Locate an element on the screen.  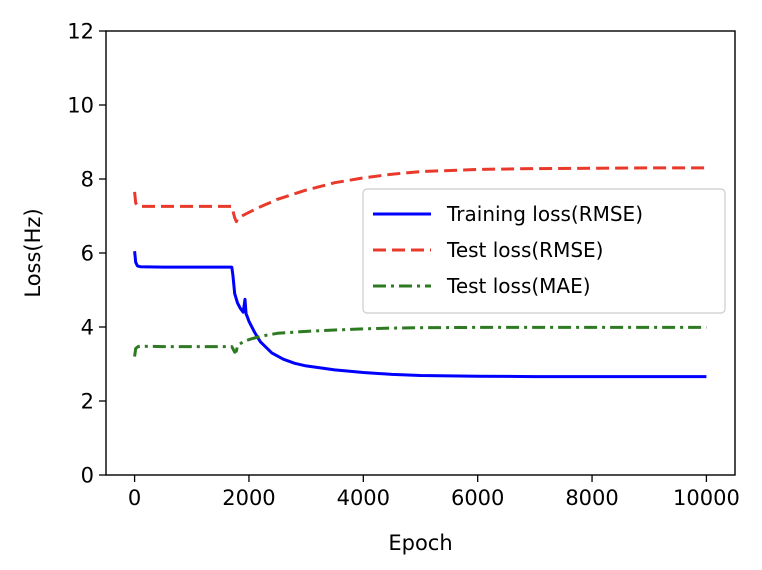
x-tick-label: 8000 is located at coordinates (591, 498).